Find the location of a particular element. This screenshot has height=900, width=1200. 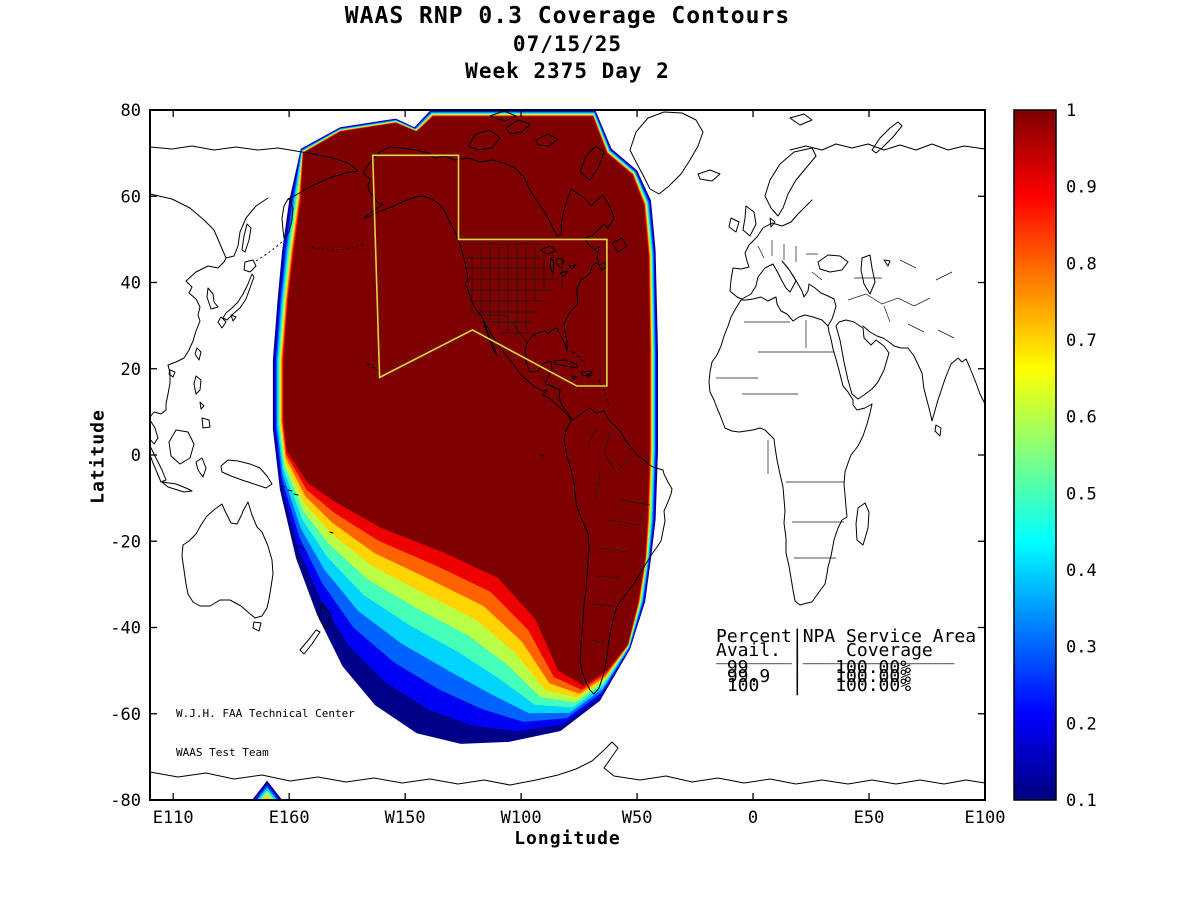

x-tick-label-W100: W100 is located at coordinates (521, 818).